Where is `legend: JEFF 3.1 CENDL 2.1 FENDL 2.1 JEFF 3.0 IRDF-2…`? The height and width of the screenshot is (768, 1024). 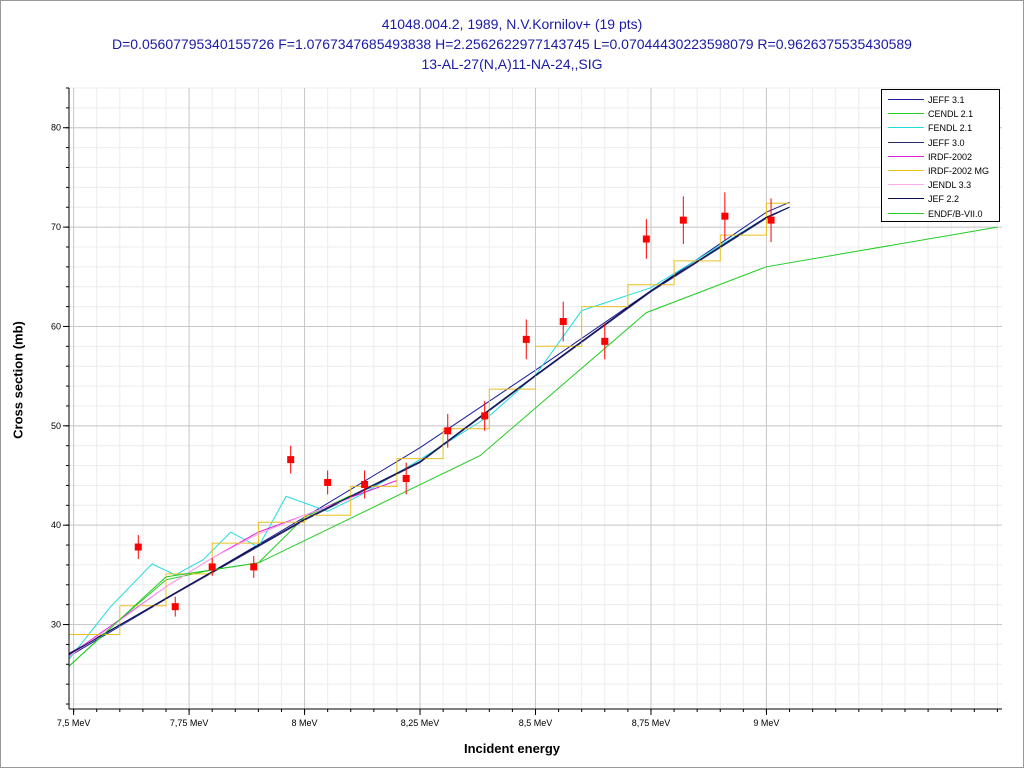 legend: JEFF 3.1 CENDL 2.1 FENDL 2.1 JEFF 3.0 IRDF-2… is located at coordinates (940, 155).